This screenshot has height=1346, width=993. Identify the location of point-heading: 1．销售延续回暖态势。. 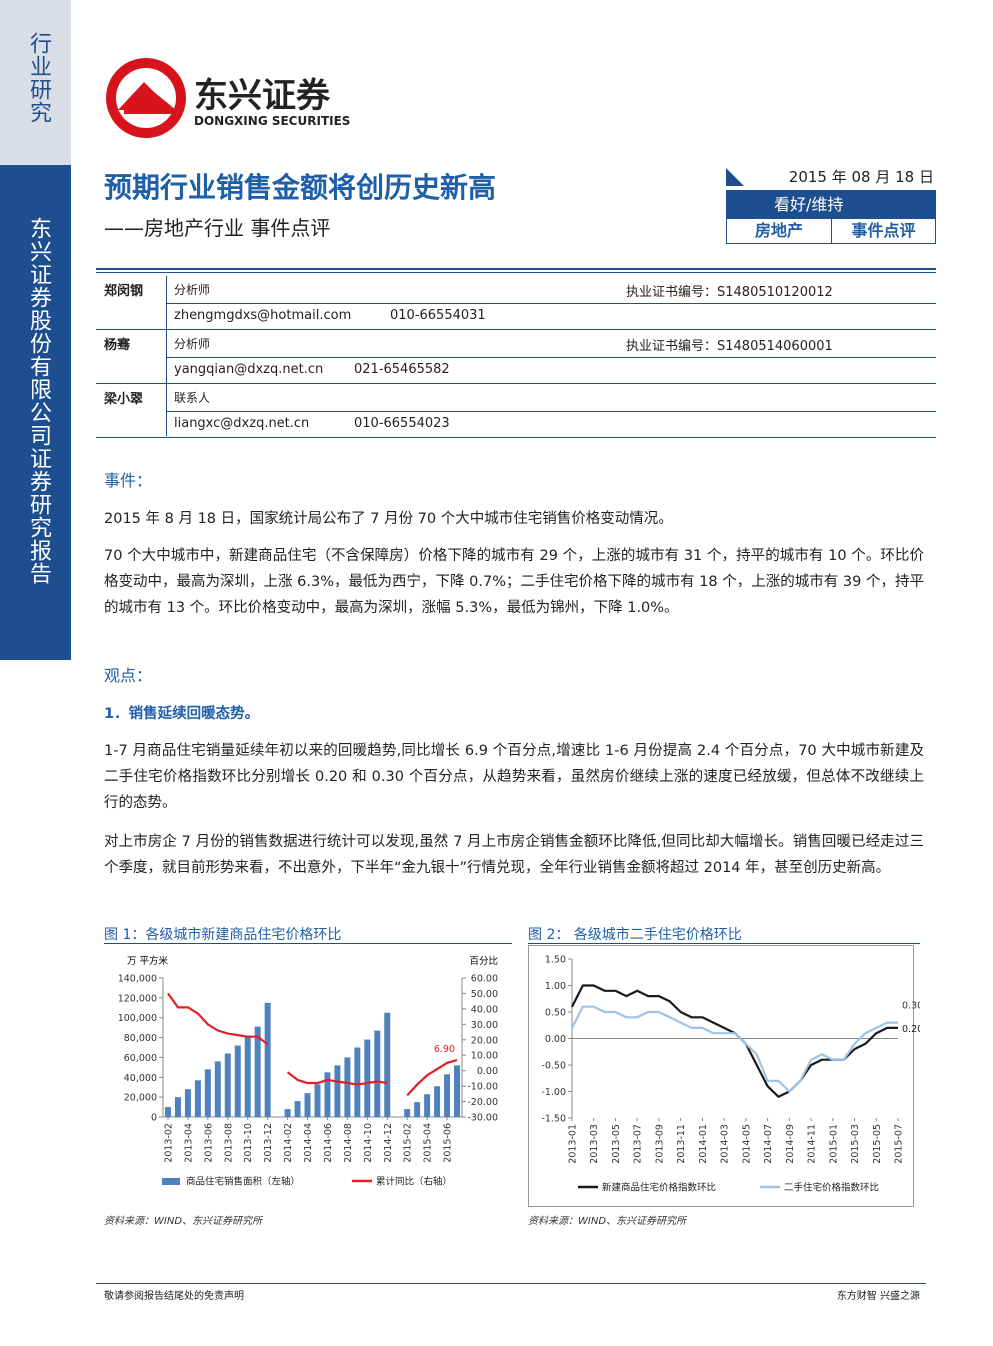
(182, 714).